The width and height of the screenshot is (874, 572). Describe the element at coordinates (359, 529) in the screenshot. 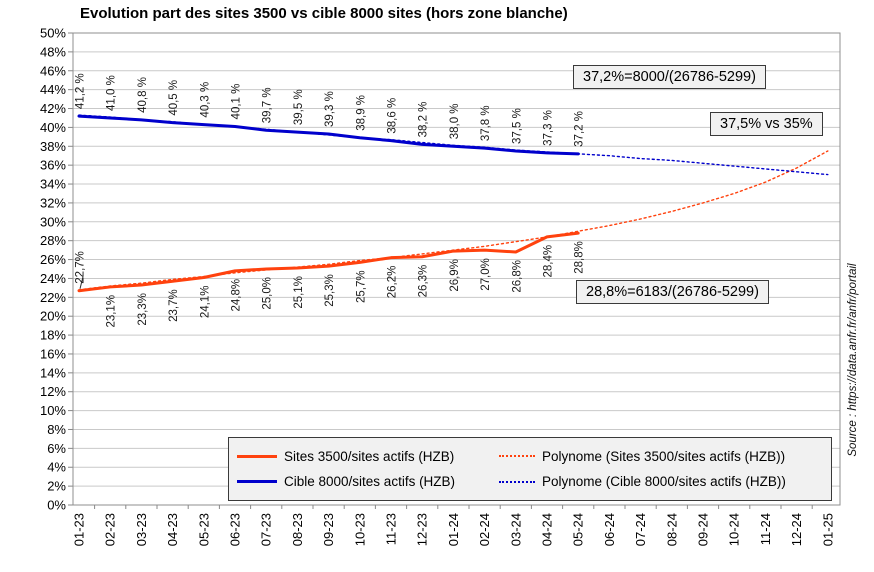

I see `x-axis-tick-label: 10-23` at that location.